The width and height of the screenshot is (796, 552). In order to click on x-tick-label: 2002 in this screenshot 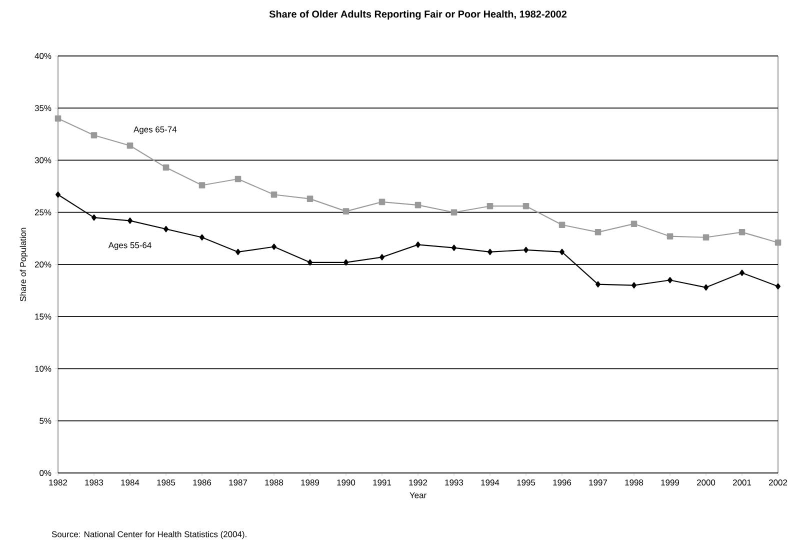, I will do `click(778, 483)`.